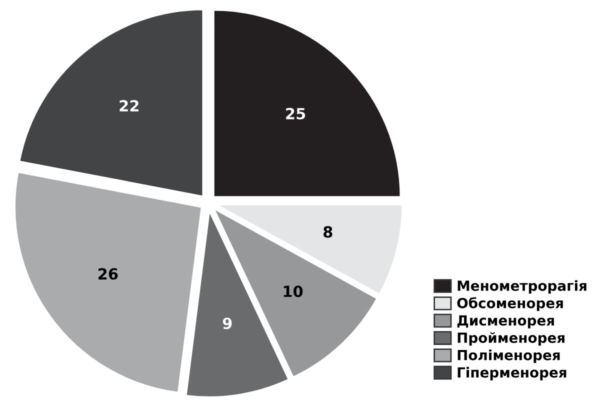 This screenshot has height=405, width=603. What do you see at coordinates (510, 304) in the screenshot?
I see `legend-label: Обсоменорея` at bounding box center [510, 304].